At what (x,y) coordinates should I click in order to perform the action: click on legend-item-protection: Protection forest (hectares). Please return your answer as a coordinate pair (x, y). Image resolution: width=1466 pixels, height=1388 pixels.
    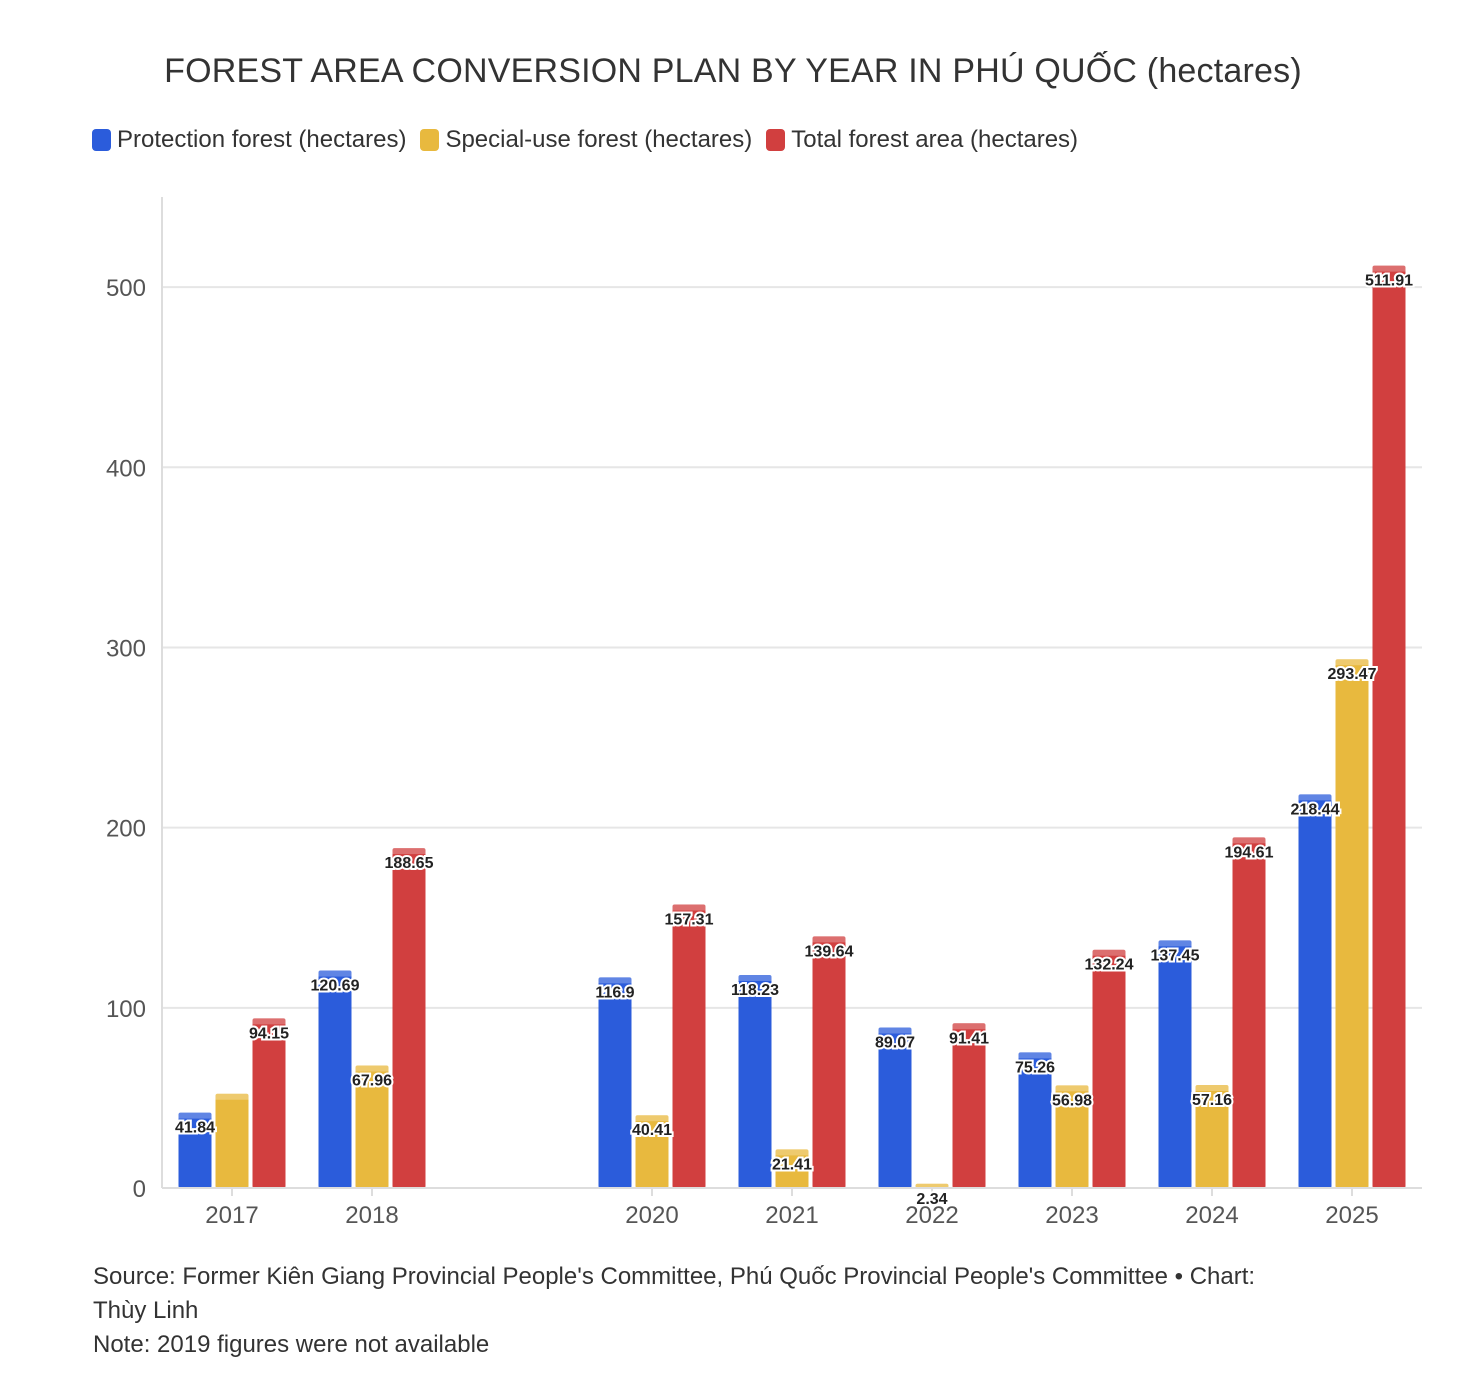
    Looking at the image, I should click on (249, 140).